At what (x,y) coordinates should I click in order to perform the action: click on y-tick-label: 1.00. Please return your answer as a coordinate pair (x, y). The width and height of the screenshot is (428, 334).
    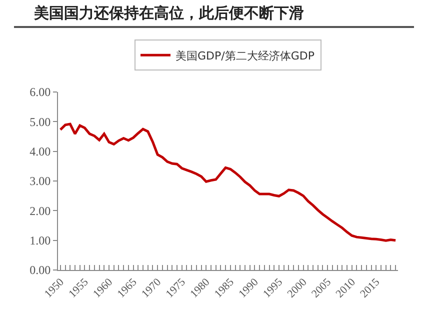
    Looking at the image, I should click on (40, 241).